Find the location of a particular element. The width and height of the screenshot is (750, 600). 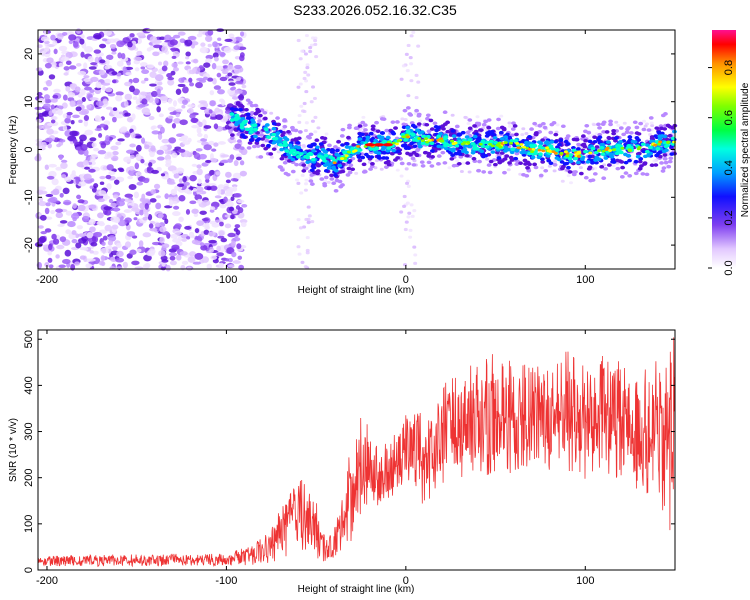

ridge-core is located at coordinates (398, 141).